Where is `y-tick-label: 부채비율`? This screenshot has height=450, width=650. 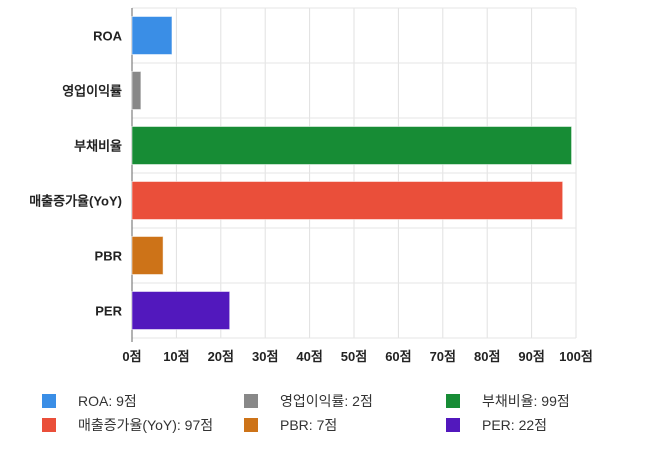 y-tick-label: 부채비율 is located at coordinates (98, 146).